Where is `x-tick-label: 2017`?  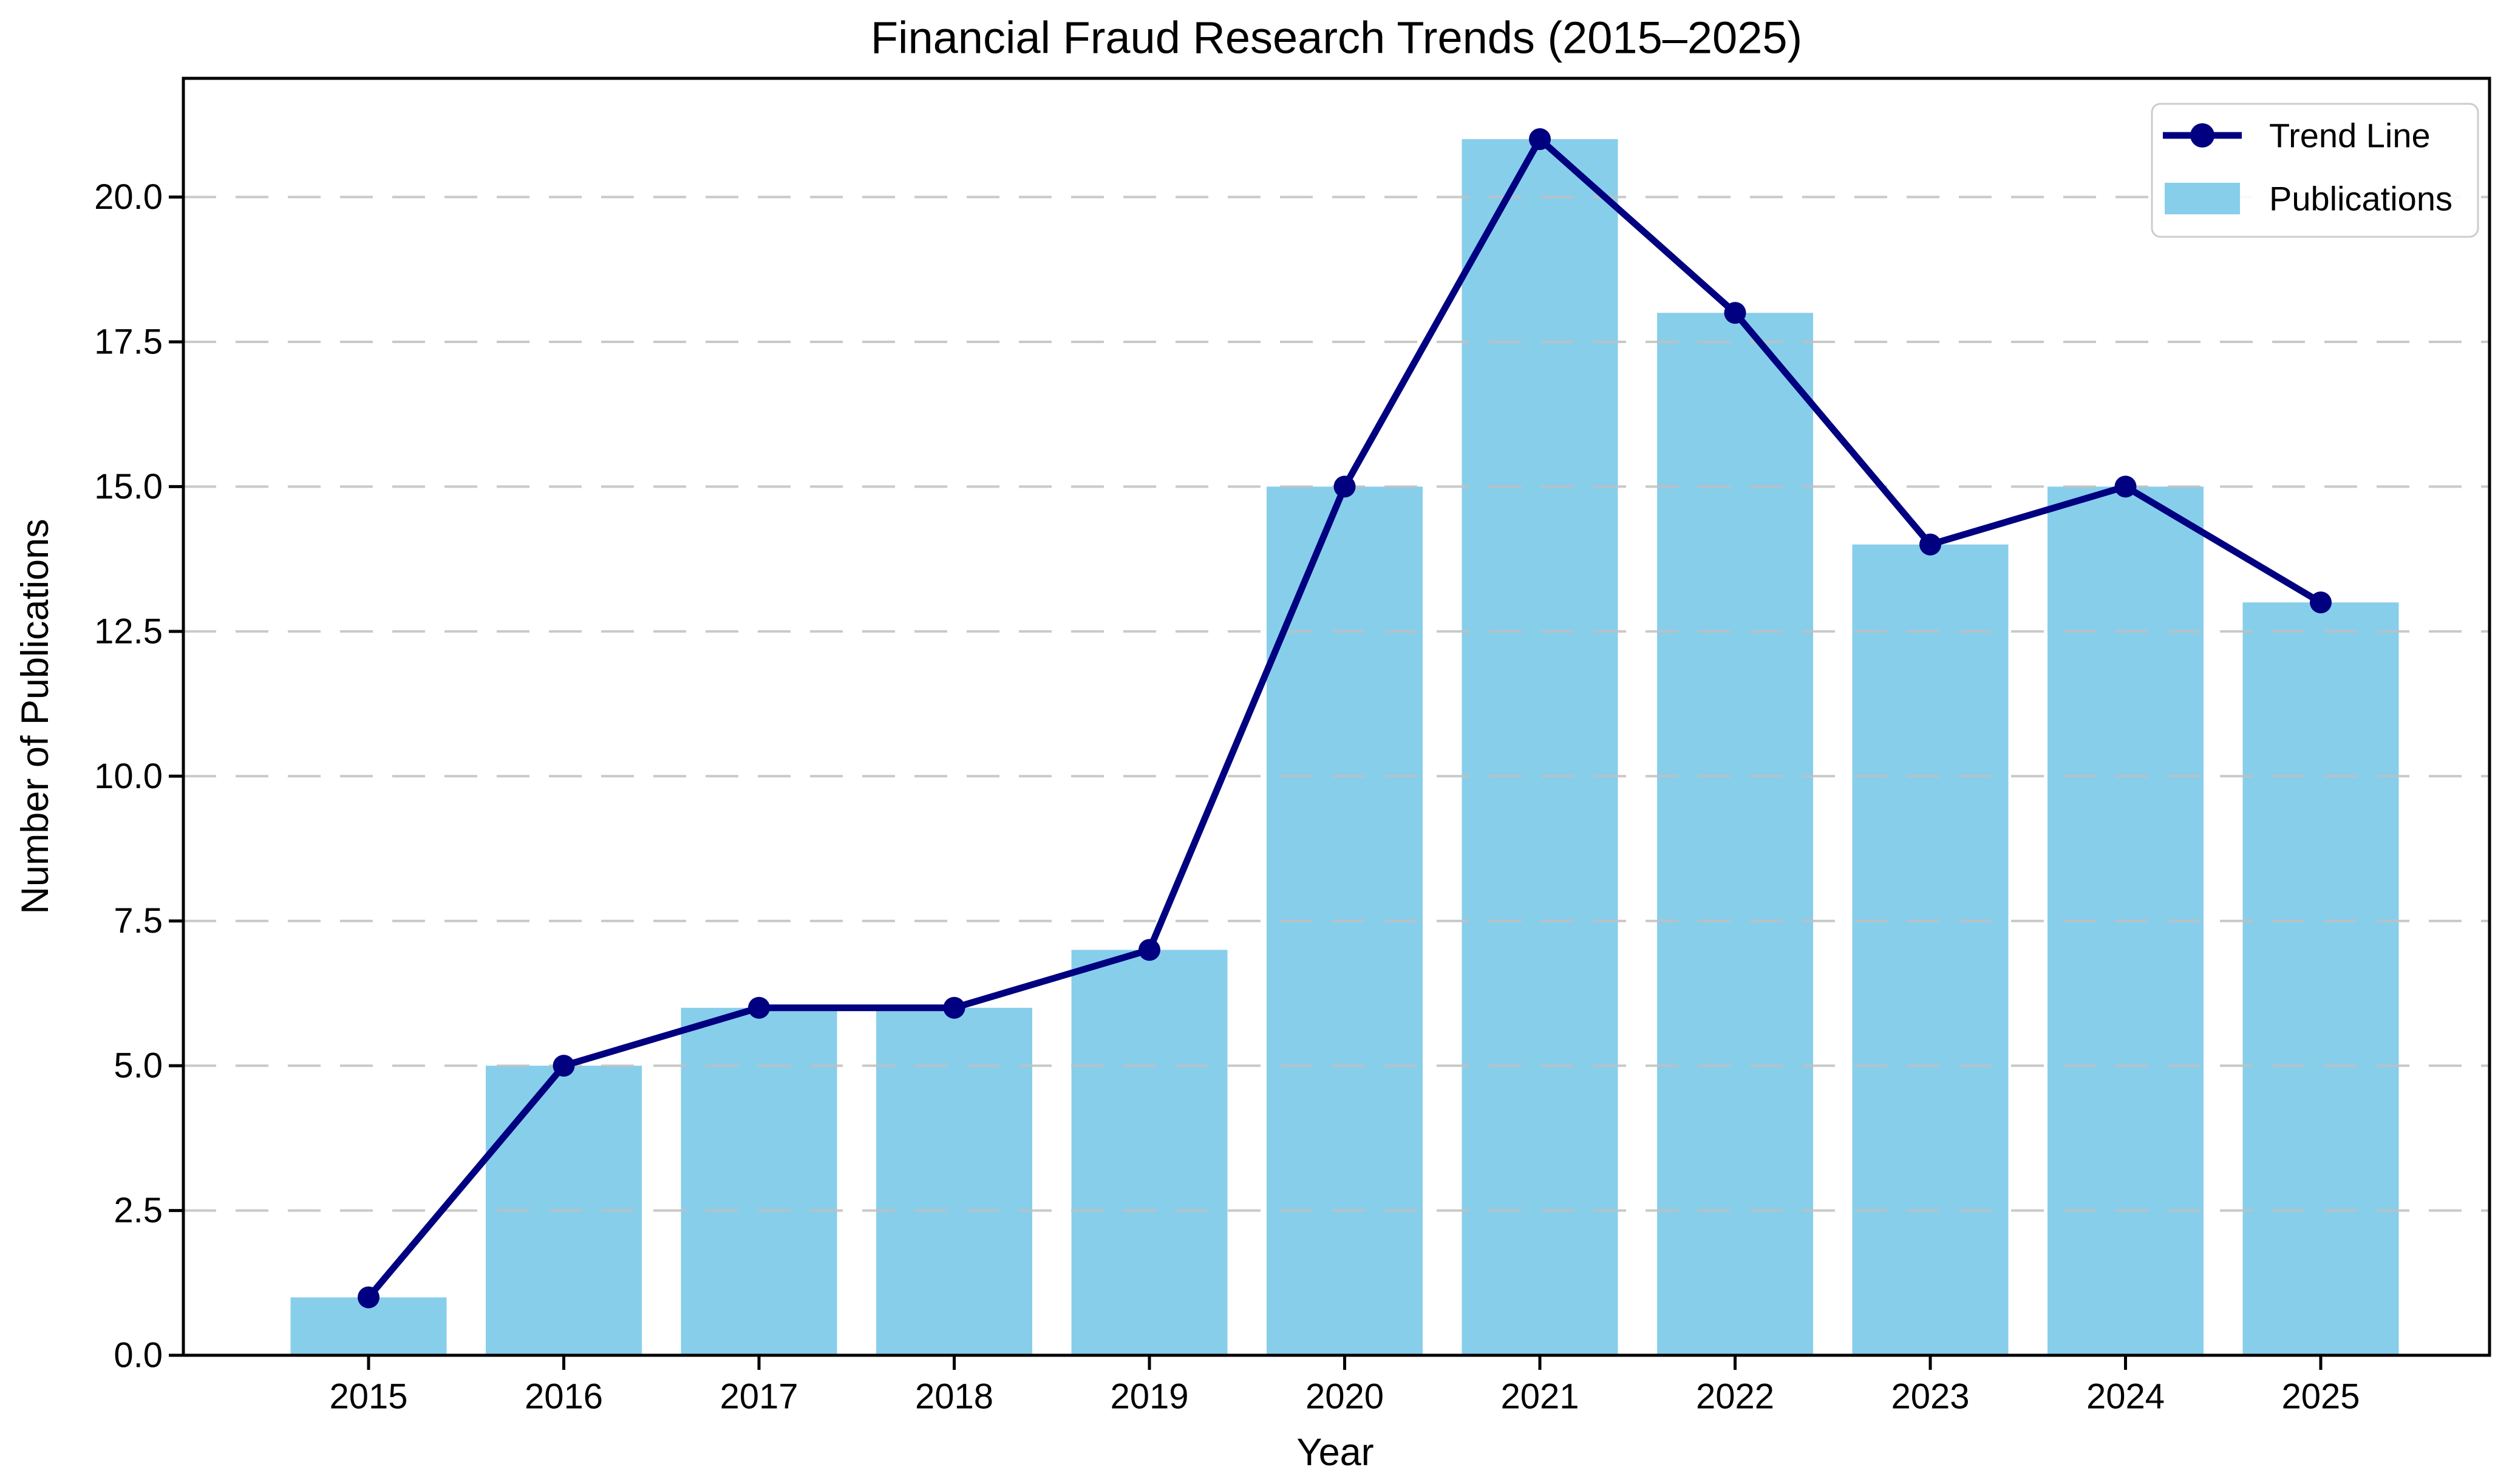
x-tick-label: 2017 is located at coordinates (759, 1397).